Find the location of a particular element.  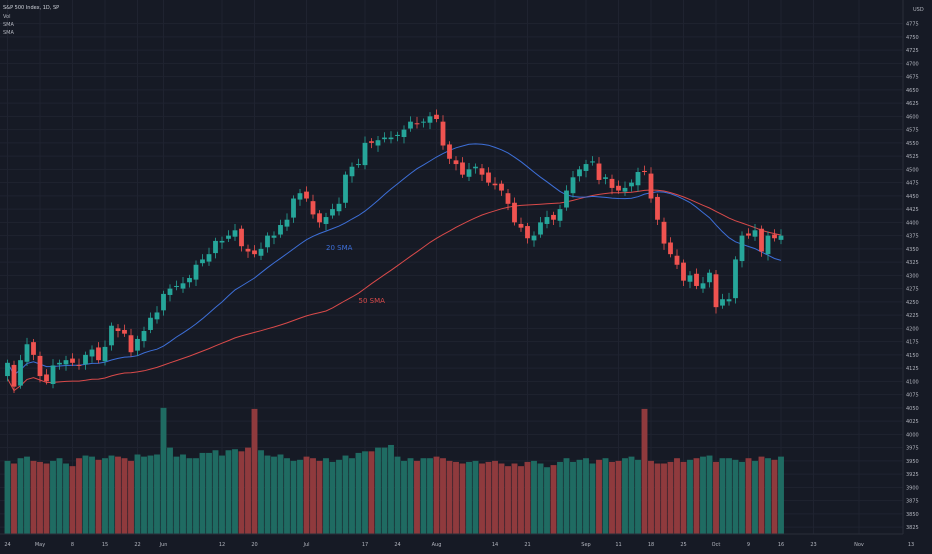

x-tick-label: 15 is located at coordinates (105, 545).